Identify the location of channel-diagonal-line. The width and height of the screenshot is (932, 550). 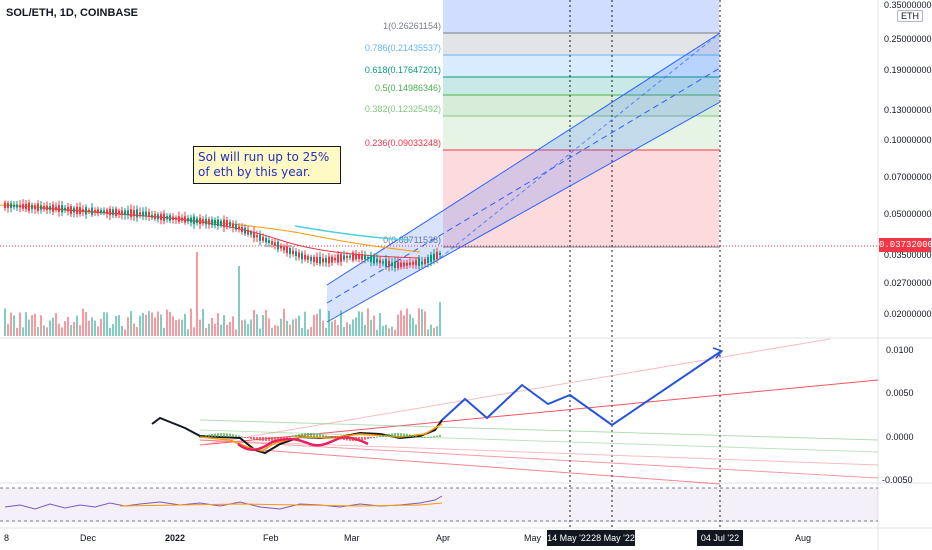
(580, 145).